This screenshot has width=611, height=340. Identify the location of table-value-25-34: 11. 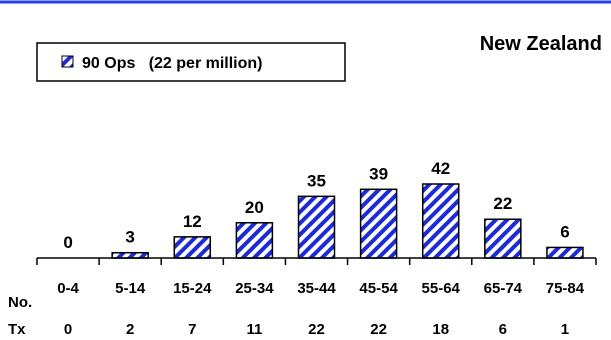
(254, 329).